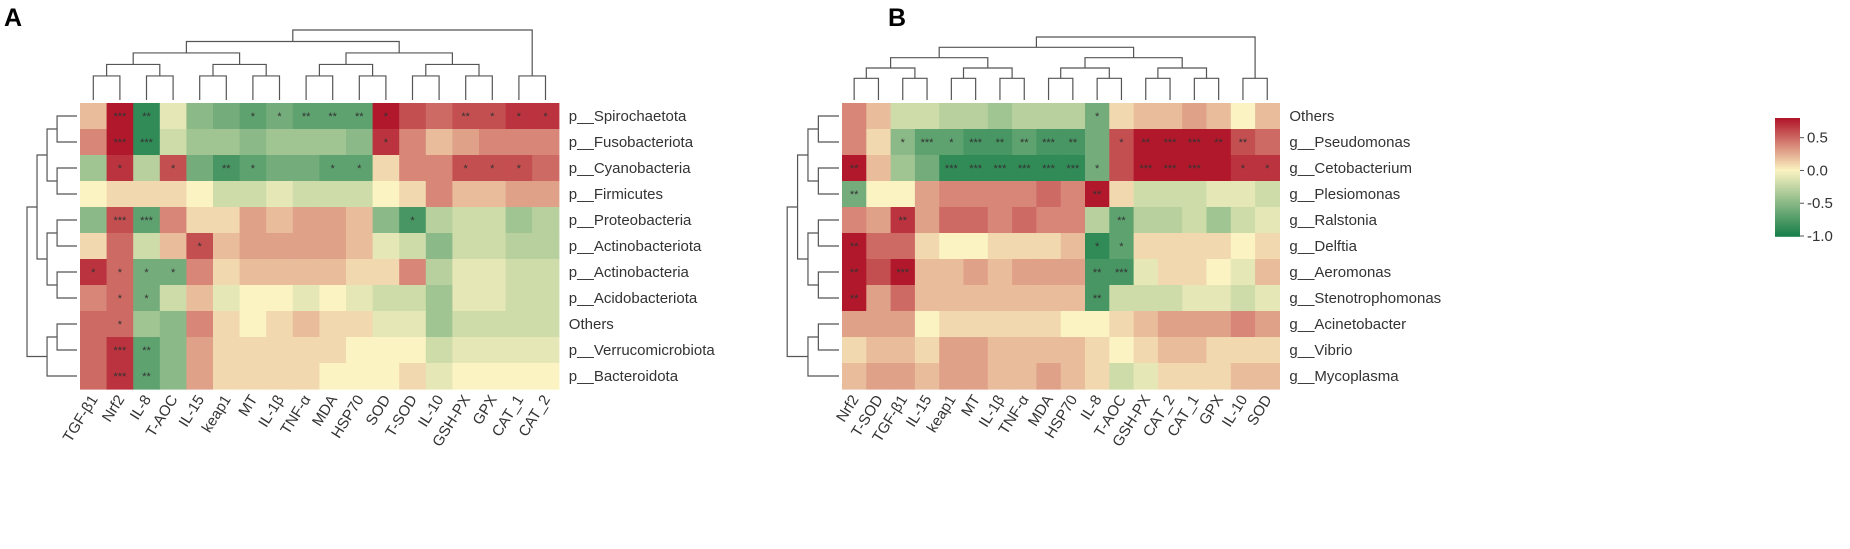 This screenshot has height=549, width=1850. Describe the element at coordinates (13, 18) in the screenshot. I see `panel-label-a: A` at that location.